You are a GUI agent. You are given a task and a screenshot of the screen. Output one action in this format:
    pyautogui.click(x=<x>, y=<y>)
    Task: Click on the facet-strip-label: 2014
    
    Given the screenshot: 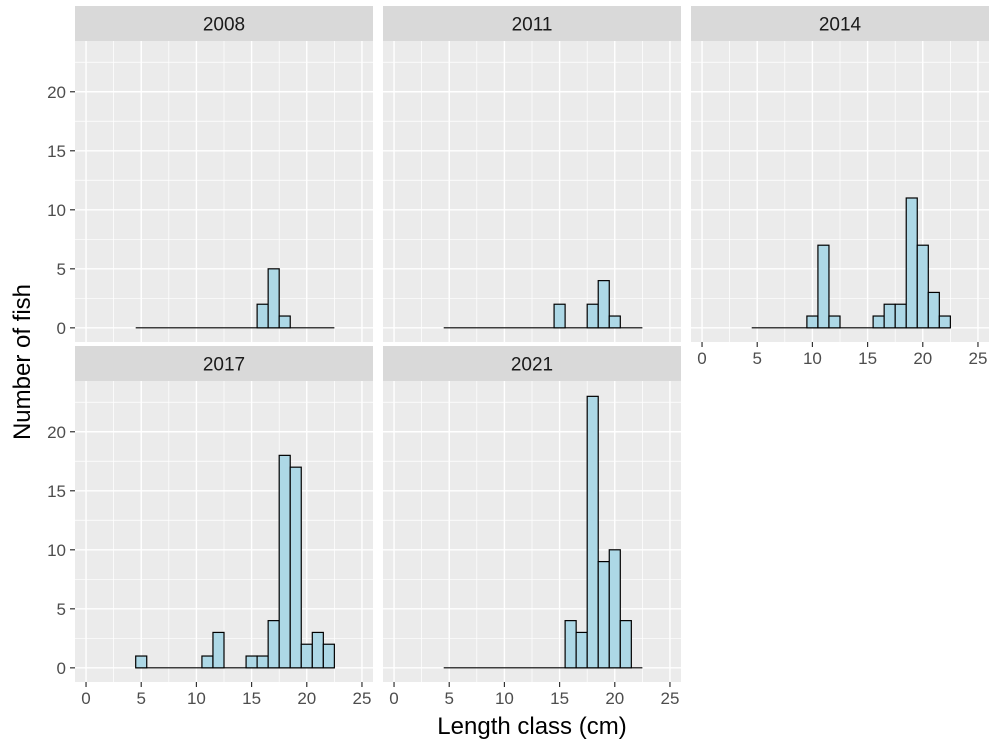 What is the action you would take?
    pyautogui.click(x=840, y=25)
    